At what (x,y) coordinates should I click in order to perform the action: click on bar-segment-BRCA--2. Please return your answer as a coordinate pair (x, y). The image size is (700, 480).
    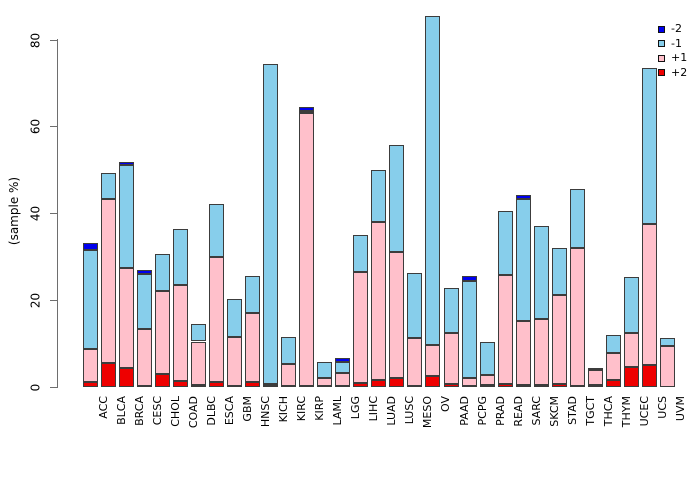
    Looking at the image, I should click on (126, 164).